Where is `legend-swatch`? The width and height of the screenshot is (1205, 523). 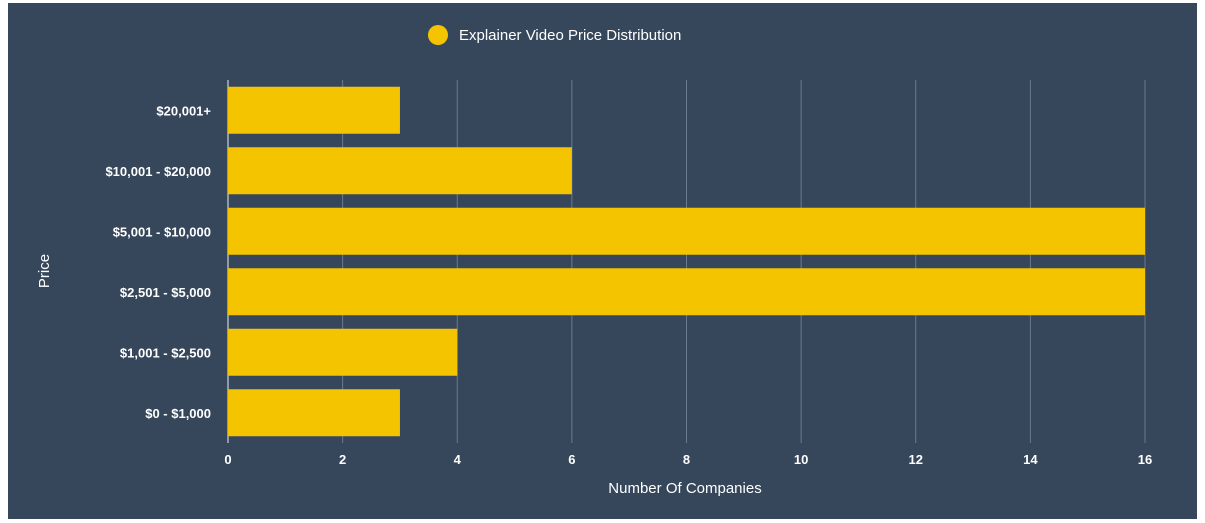
legend-swatch is located at coordinates (438, 35).